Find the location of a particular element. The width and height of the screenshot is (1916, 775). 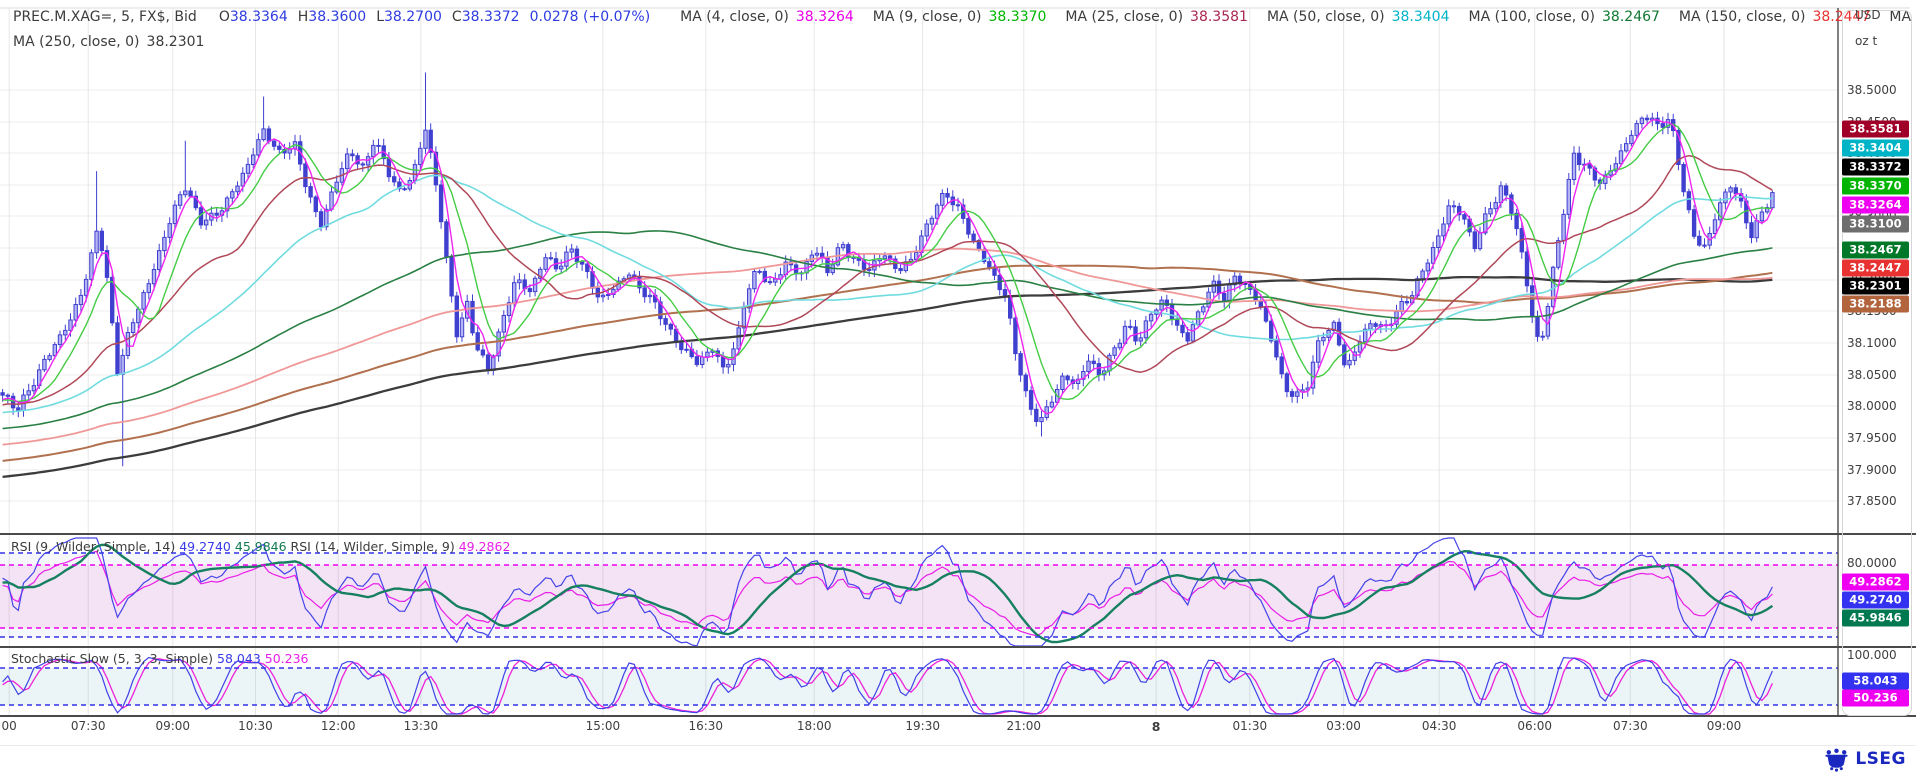

rsi-legend-part: 45.9846 is located at coordinates (258, 546).